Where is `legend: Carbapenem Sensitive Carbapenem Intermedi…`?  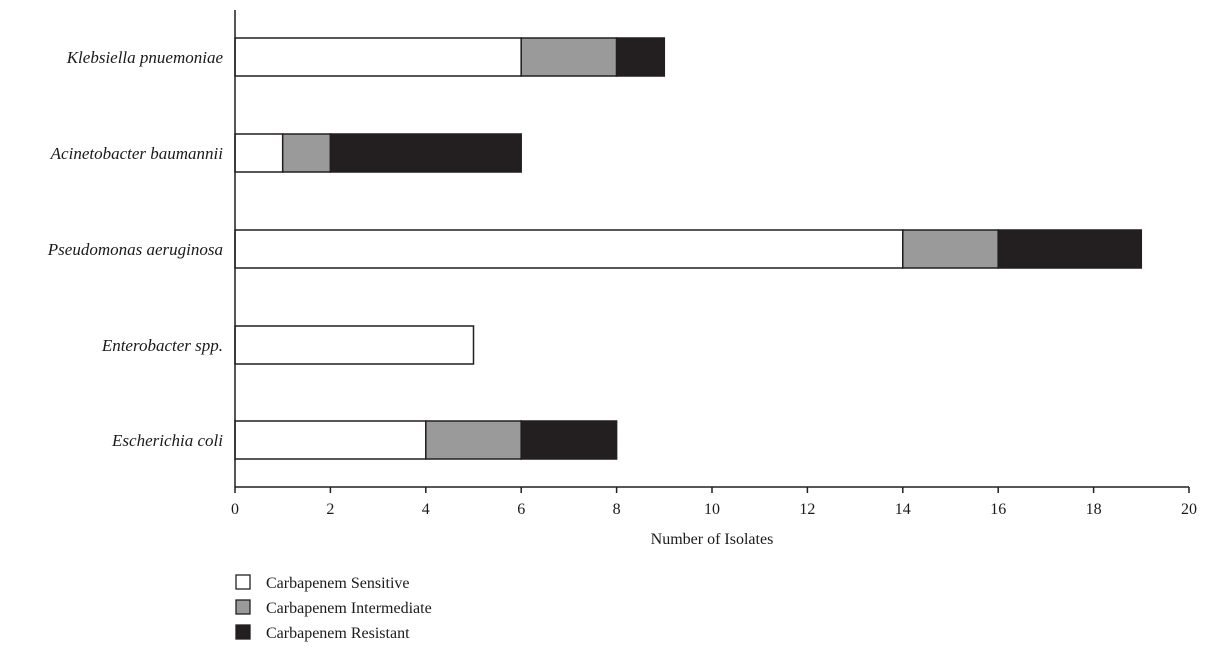 legend: Carbapenem Sensitive Carbapenem Intermedi… is located at coordinates (333, 608).